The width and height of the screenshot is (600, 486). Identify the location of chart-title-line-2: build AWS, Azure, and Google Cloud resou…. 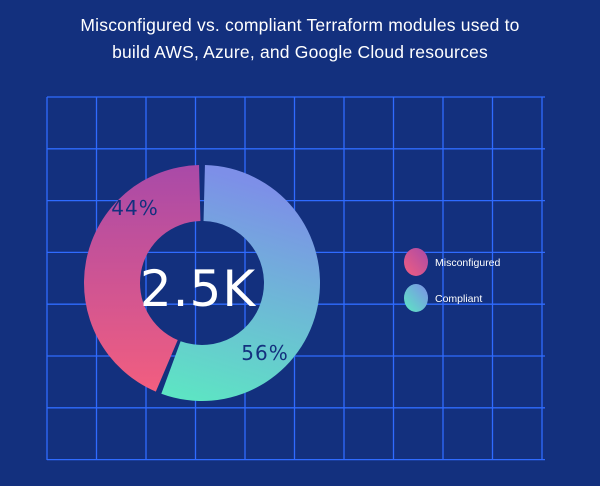
(300, 52).